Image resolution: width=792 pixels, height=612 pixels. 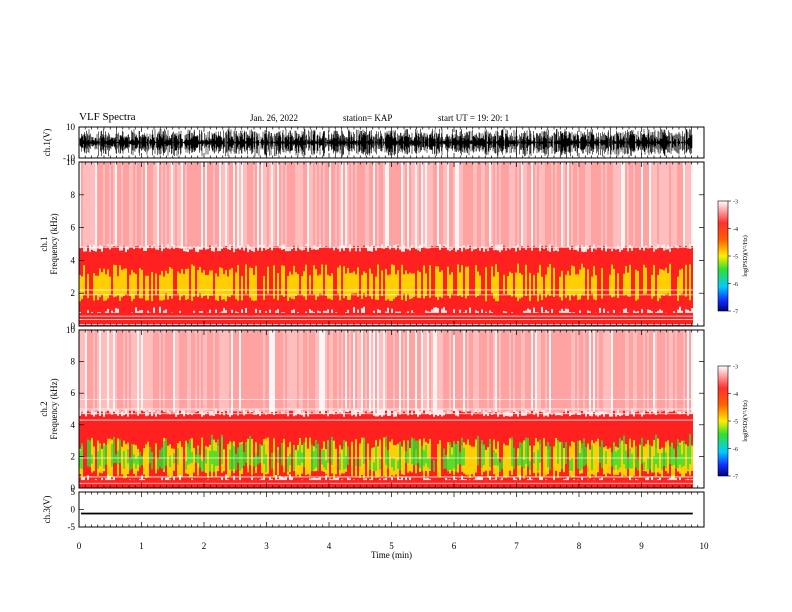 I want to click on x-tick-label: 10, so click(x=705, y=546).